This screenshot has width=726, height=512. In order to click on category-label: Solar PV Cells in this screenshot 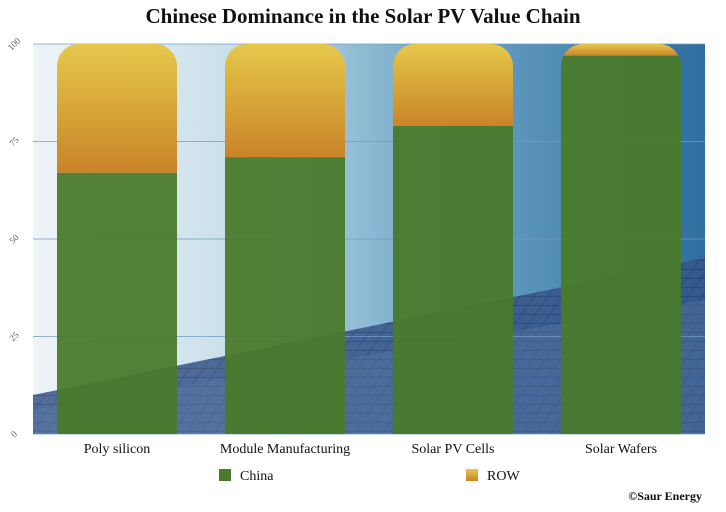, I will do `click(453, 449)`.